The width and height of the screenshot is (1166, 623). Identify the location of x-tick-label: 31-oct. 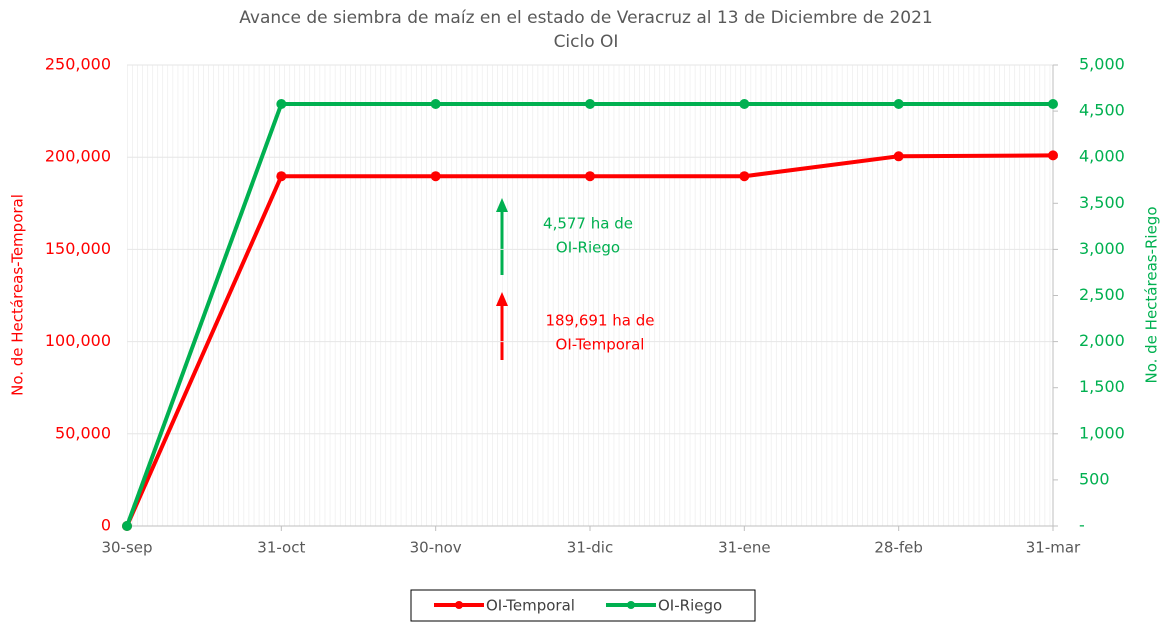
(281, 548).